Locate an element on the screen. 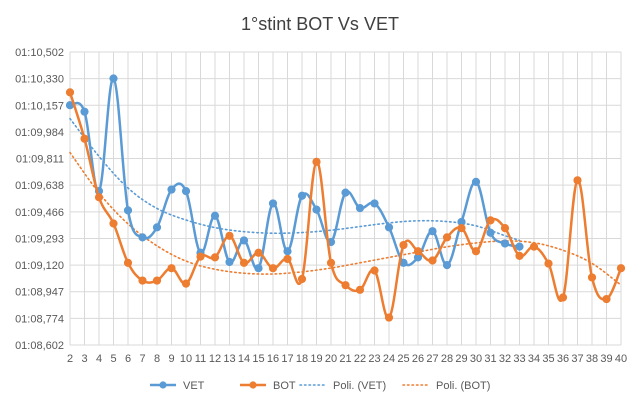 Image resolution: width=640 pixels, height=409 pixels. y-tick-label: 01:09,293 is located at coordinates (39, 239).